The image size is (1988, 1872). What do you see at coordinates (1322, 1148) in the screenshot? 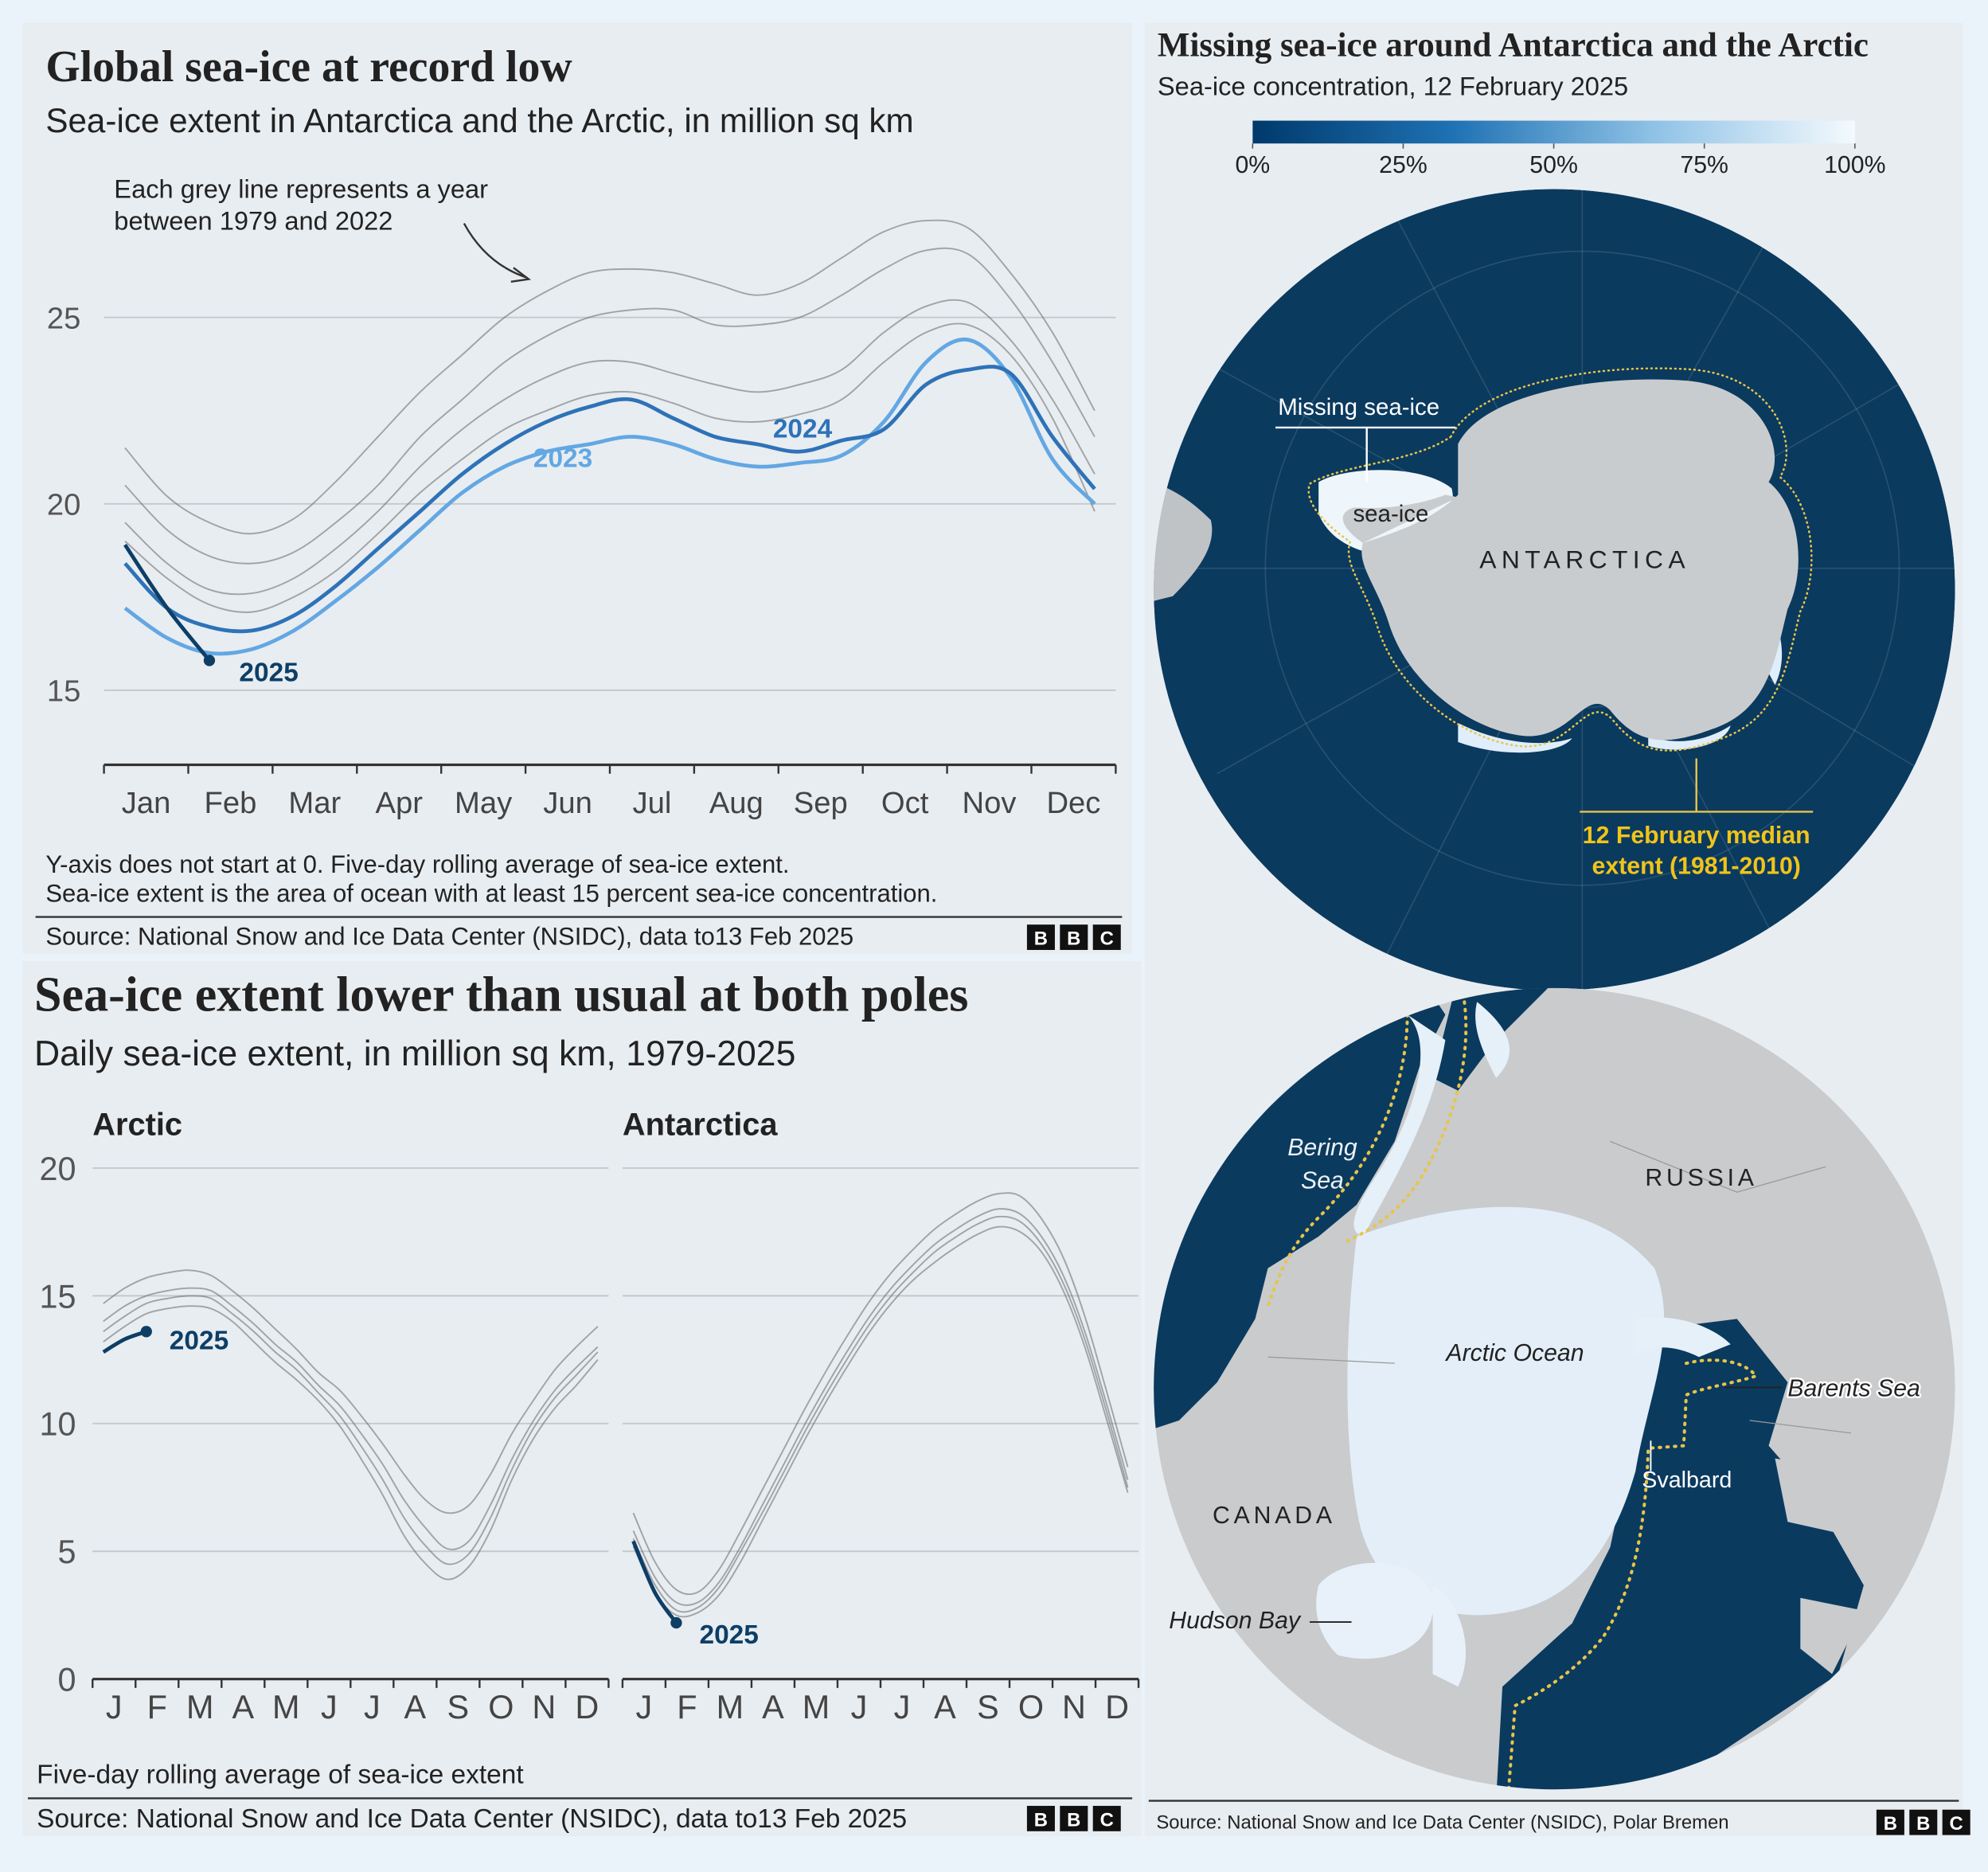
I see `map-label: Bering` at bounding box center [1322, 1148].